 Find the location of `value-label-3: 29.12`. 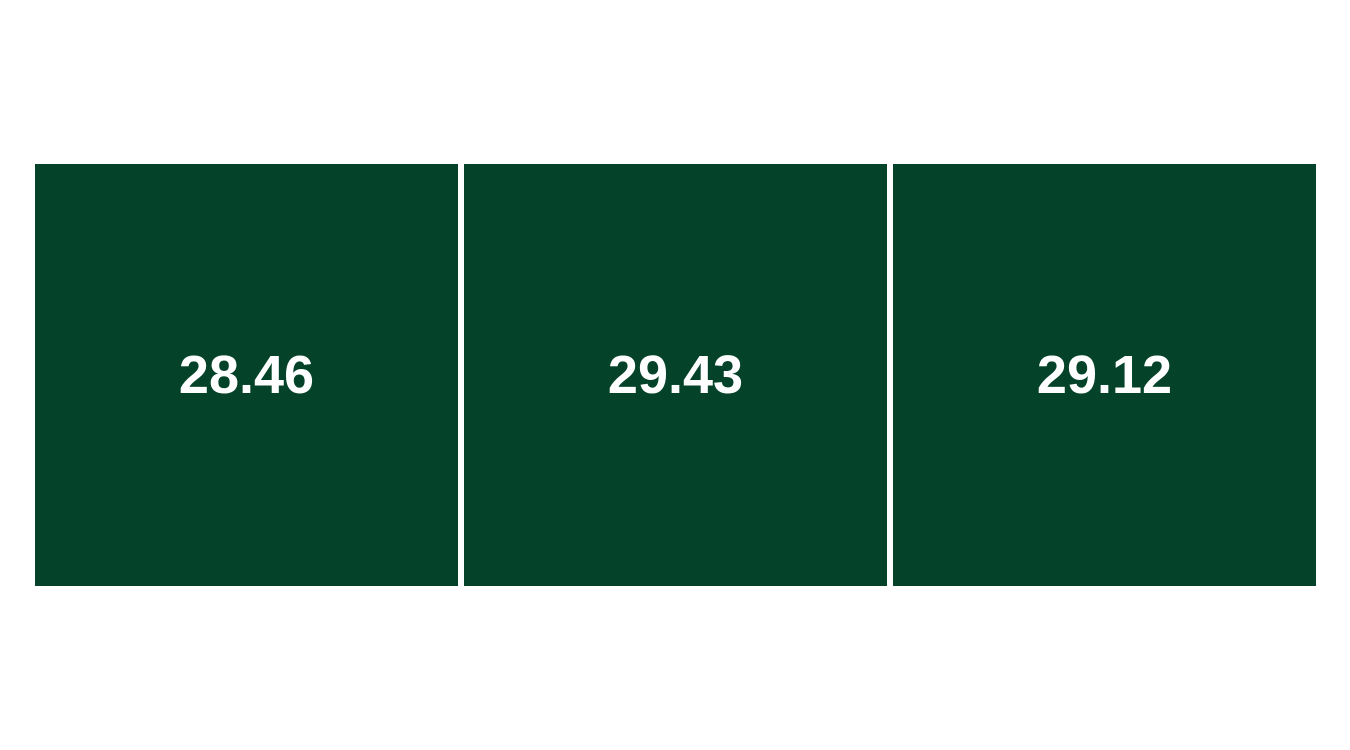

value-label-3: 29.12 is located at coordinates (1104, 375).